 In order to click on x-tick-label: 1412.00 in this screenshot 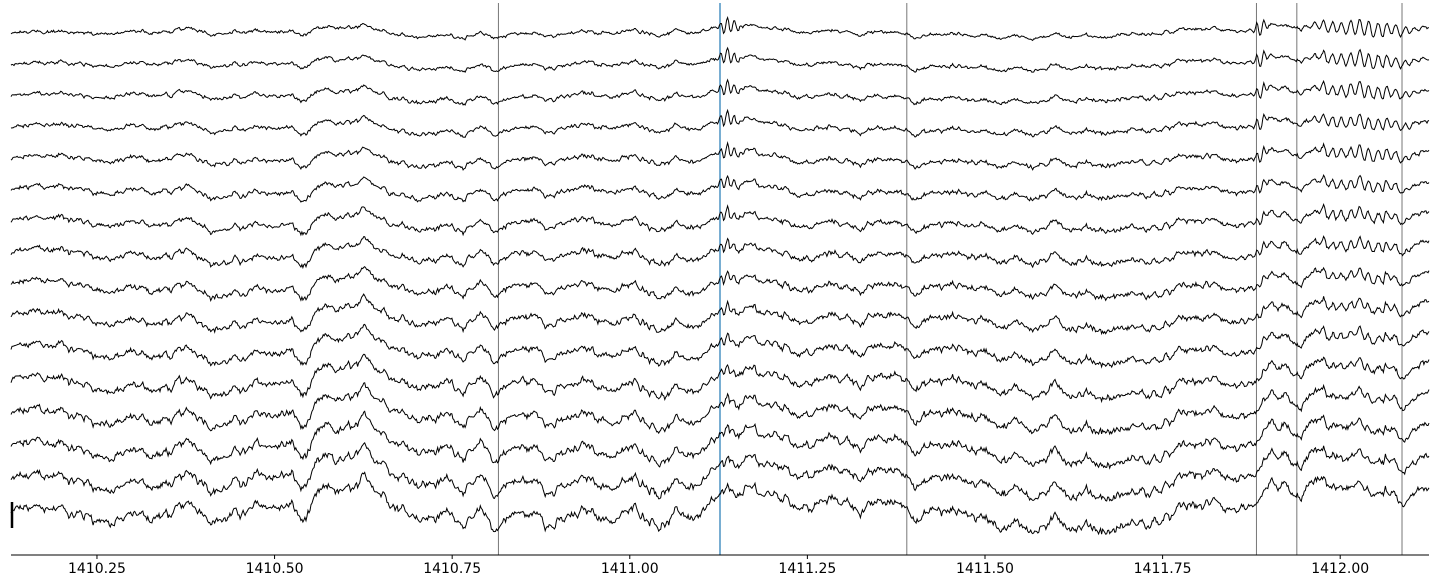, I will do `click(1340, 568)`.